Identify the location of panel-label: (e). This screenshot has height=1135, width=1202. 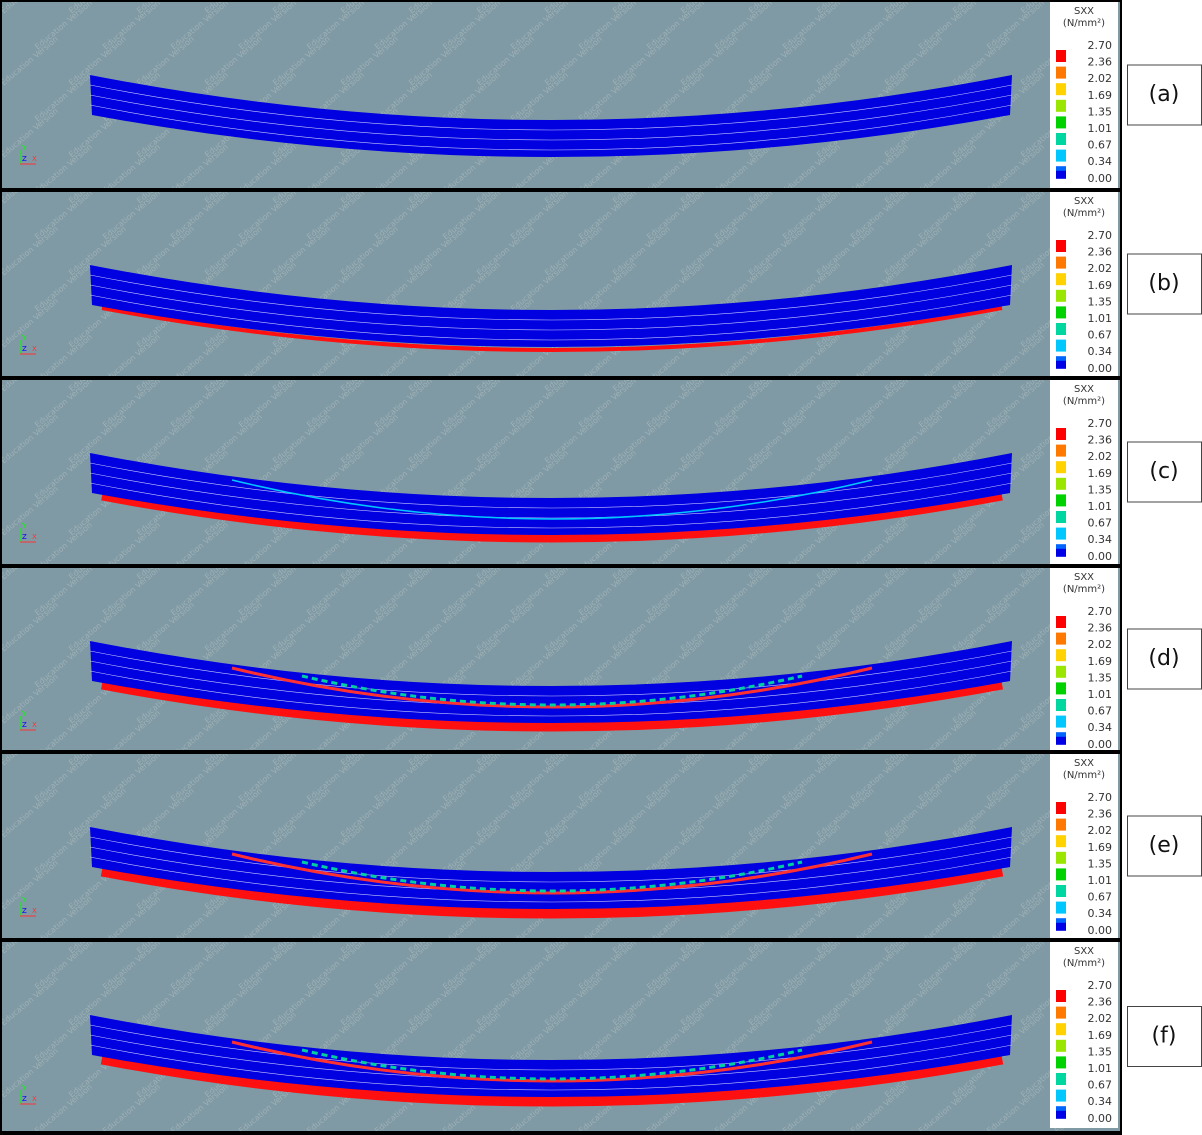
(1164, 845).